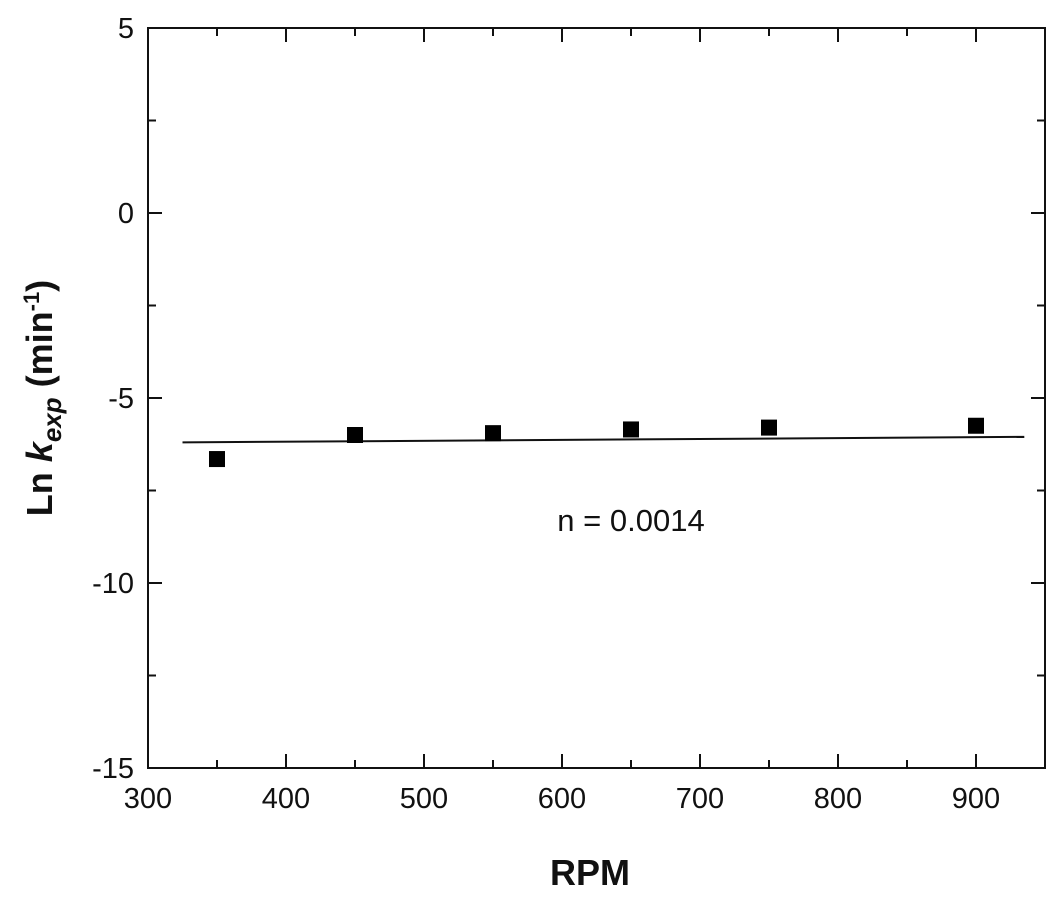  I want to click on y-tick-label: -10, so click(113, 584).